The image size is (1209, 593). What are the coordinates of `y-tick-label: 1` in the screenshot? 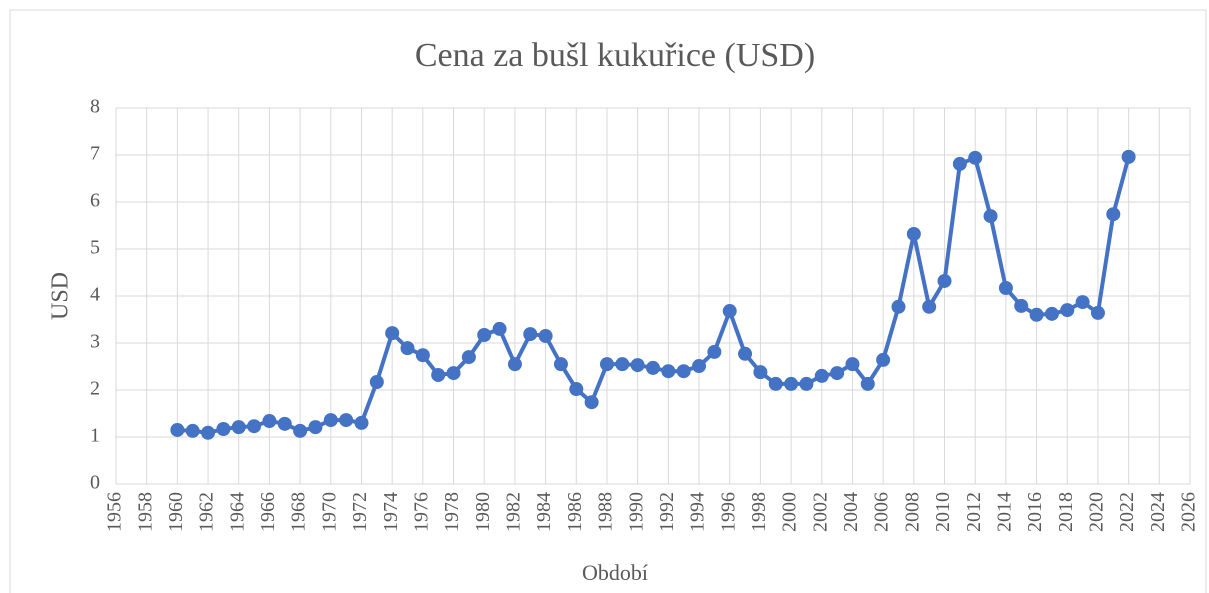 It's located at (95, 436).